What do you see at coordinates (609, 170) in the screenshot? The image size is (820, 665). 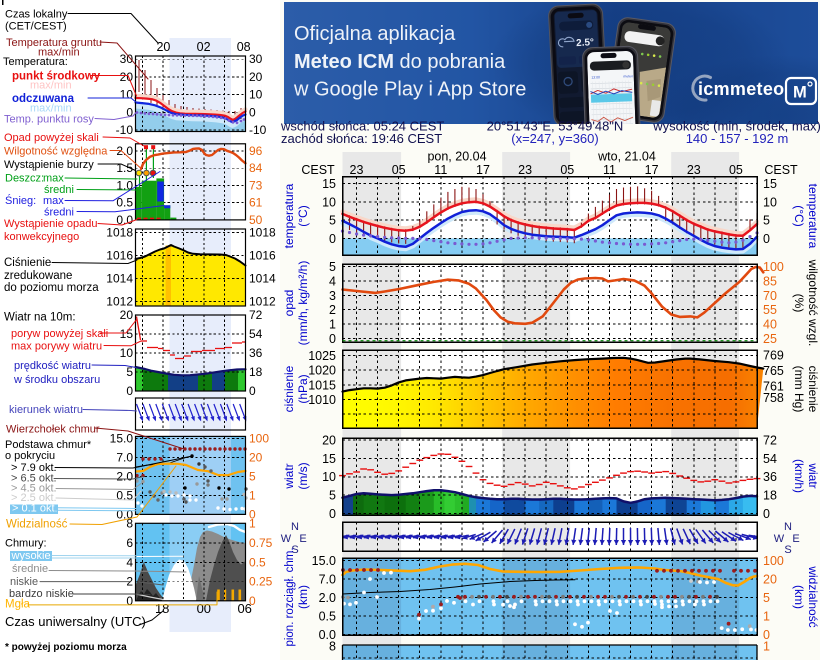 I see `svg-text: 11` at bounding box center [609, 170].